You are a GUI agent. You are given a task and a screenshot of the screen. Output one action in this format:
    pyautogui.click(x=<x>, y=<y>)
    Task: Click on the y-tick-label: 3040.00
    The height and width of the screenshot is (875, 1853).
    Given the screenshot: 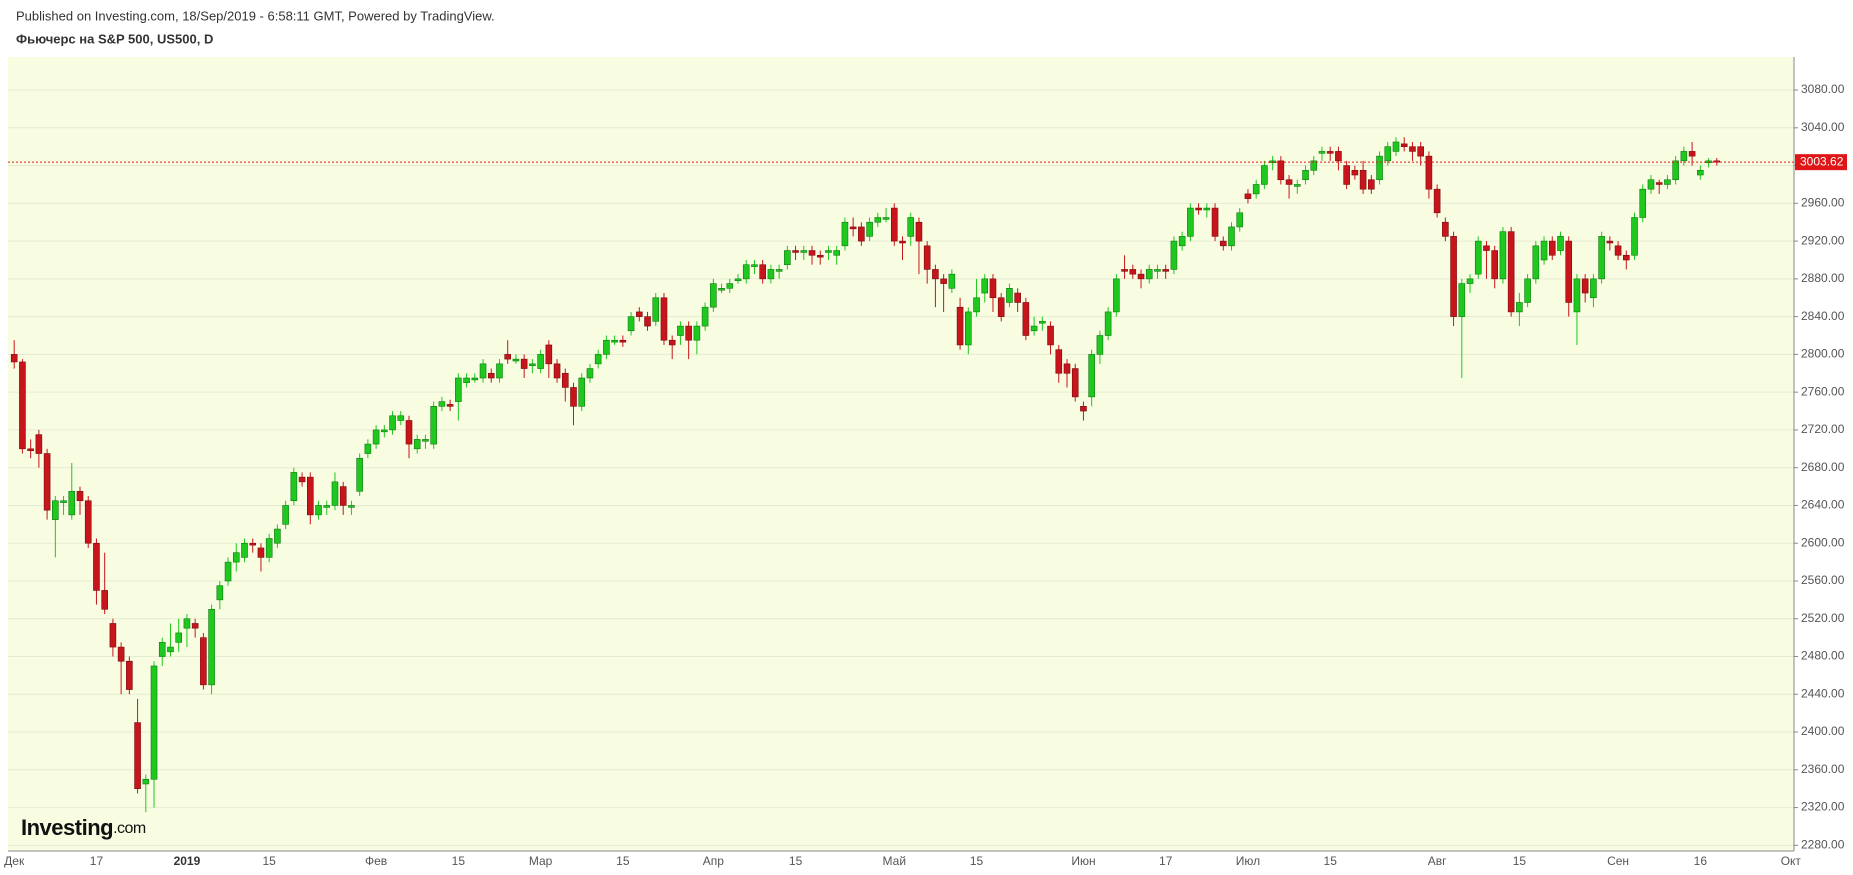 What is the action you would take?
    pyautogui.click(x=1823, y=127)
    